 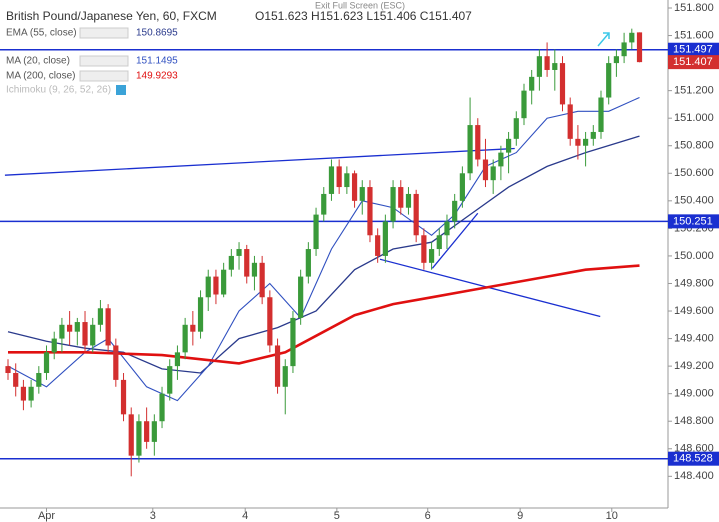 What do you see at coordinates (694, 449) in the screenshot?
I see `y-tick-label: 148.600` at bounding box center [694, 449].